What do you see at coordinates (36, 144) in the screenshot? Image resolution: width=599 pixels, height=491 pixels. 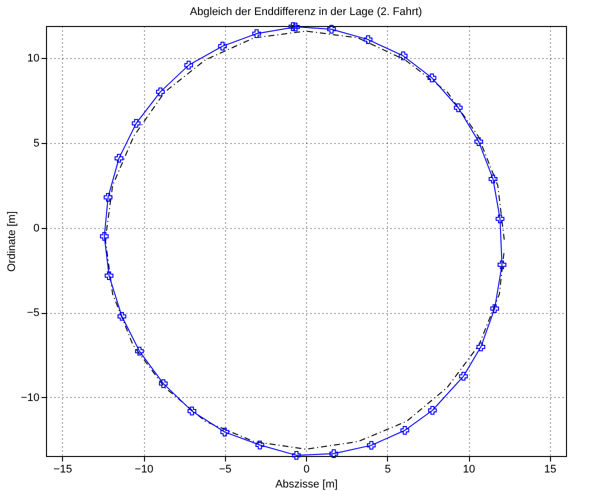 I see `y-tick-label: 5` at bounding box center [36, 144].